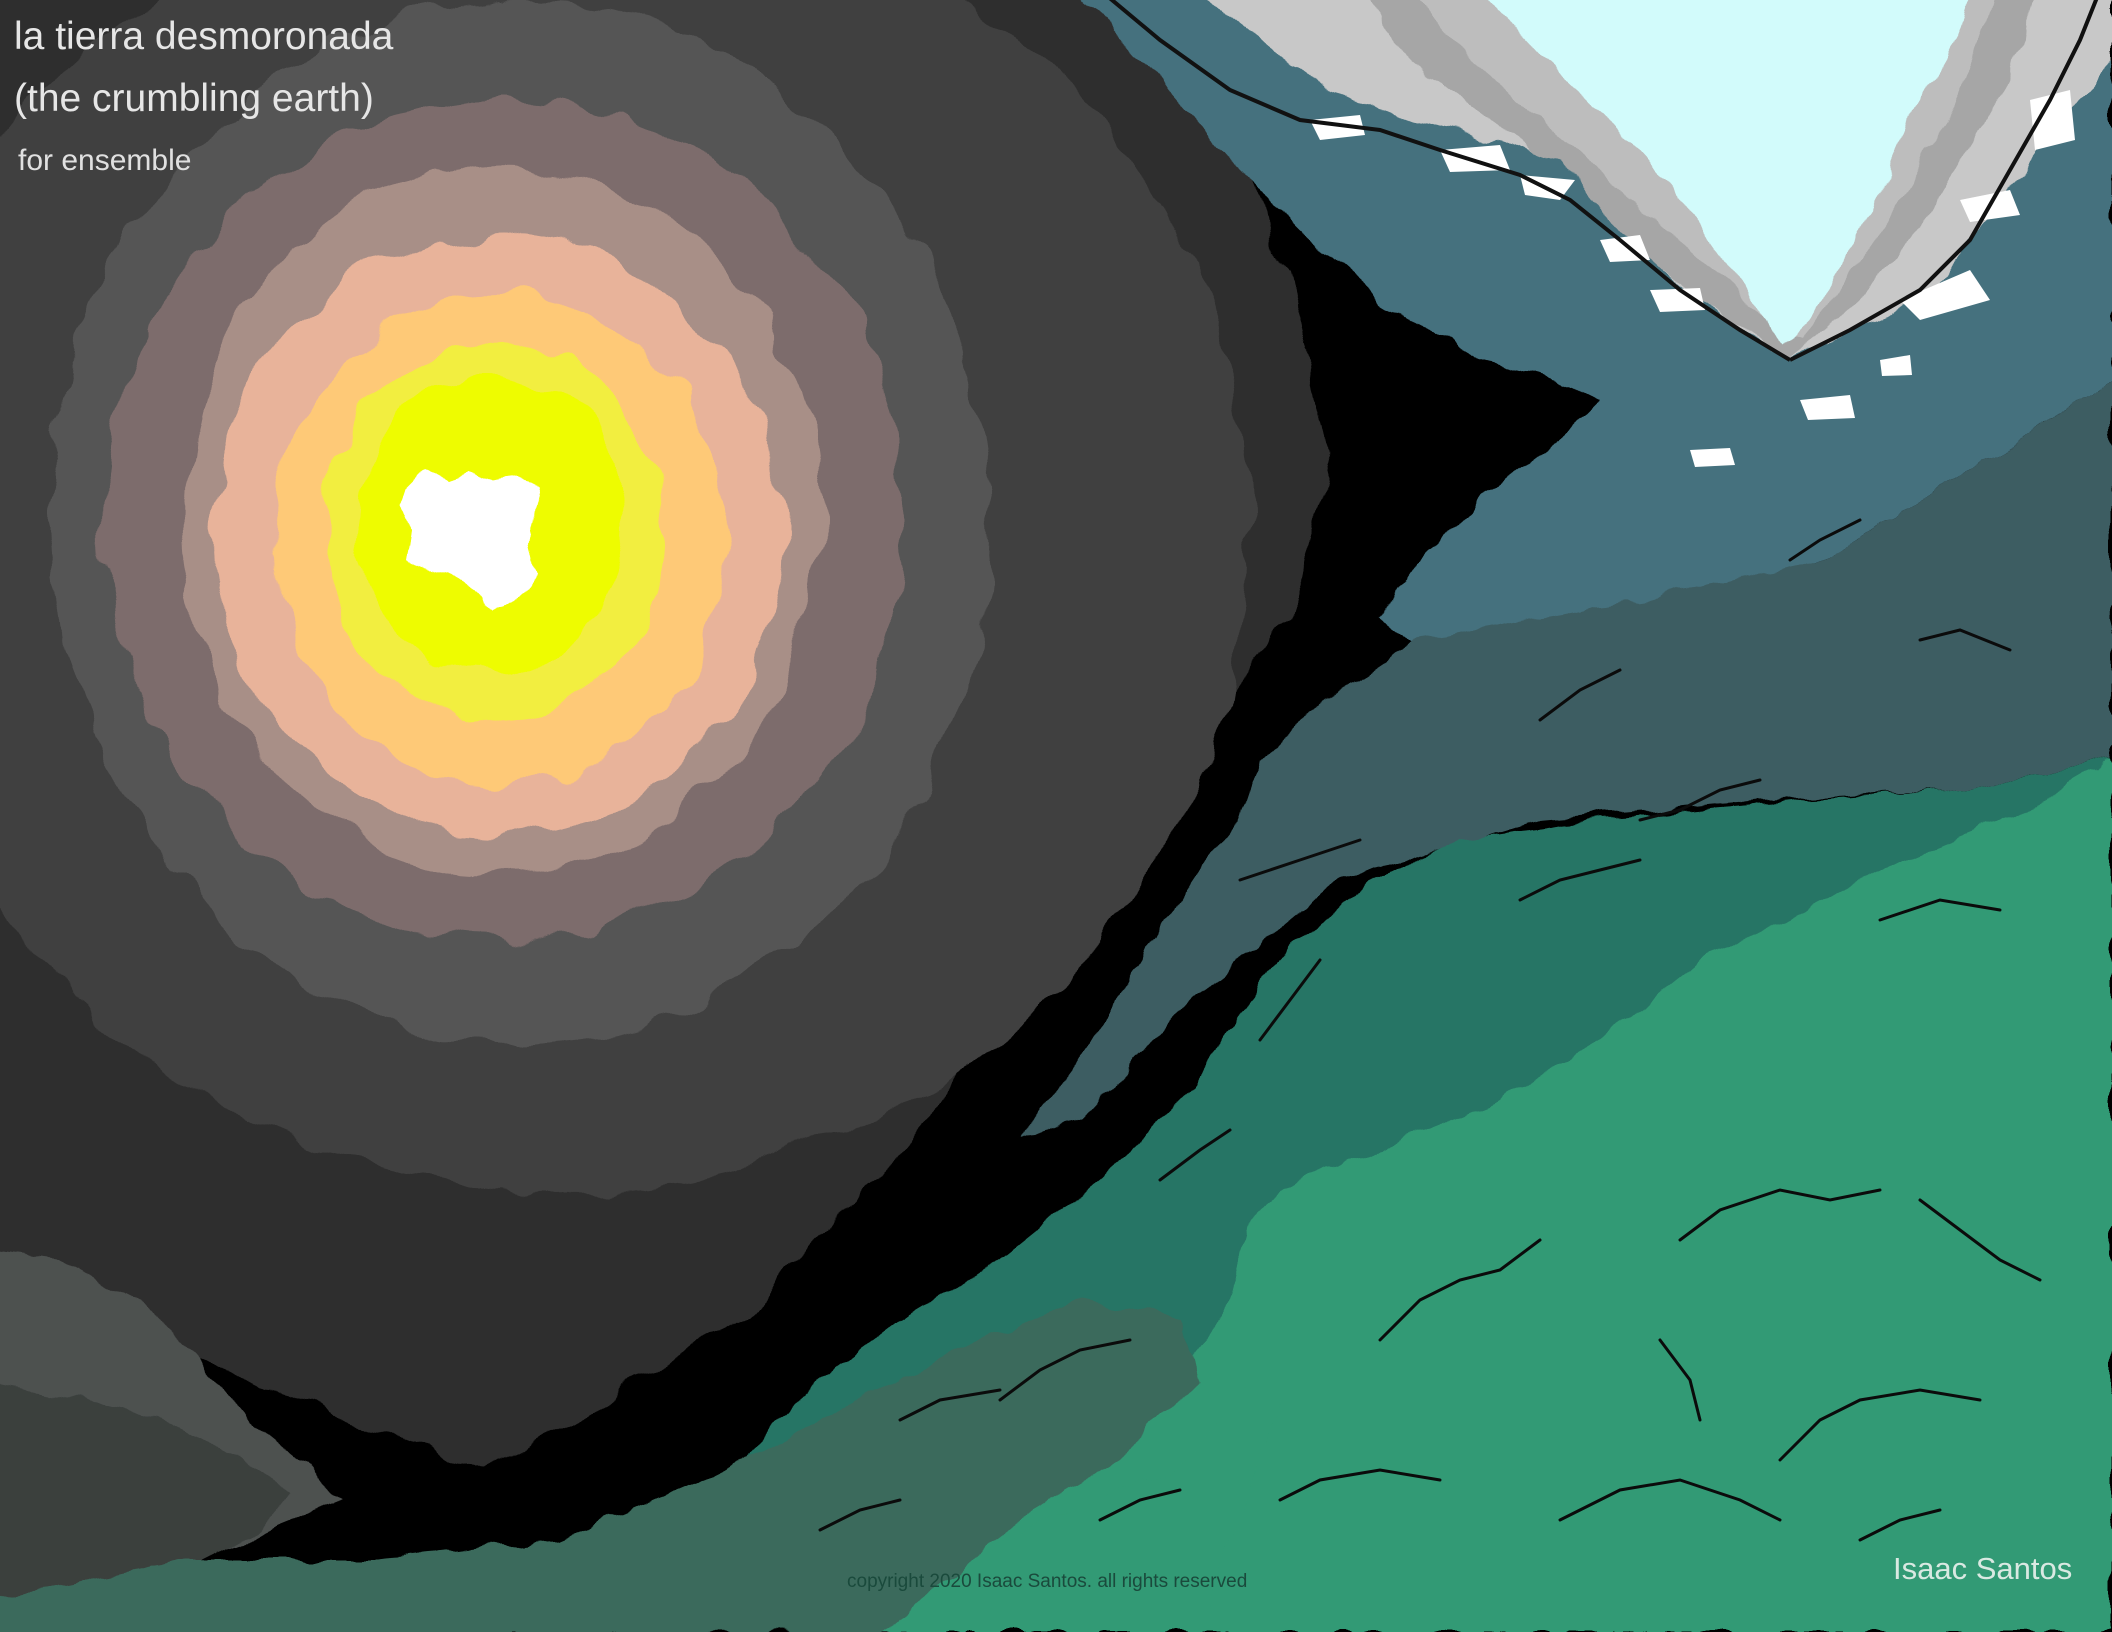 The height and width of the screenshot is (1632, 2112). What do you see at coordinates (145, 1501) in the screenshot?
I see `rock-grey-front` at bounding box center [145, 1501].